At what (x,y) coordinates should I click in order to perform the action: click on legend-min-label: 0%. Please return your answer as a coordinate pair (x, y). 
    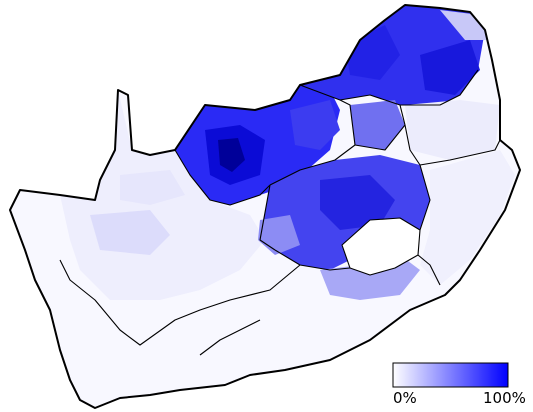
    Looking at the image, I should click on (405, 398).